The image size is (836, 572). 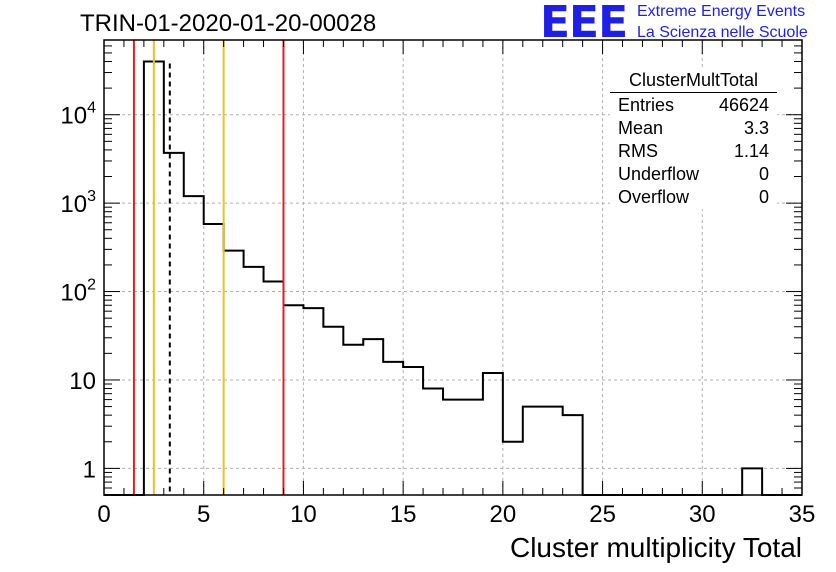 I want to click on y-tick-exponent: 3, so click(x=91, y=196).